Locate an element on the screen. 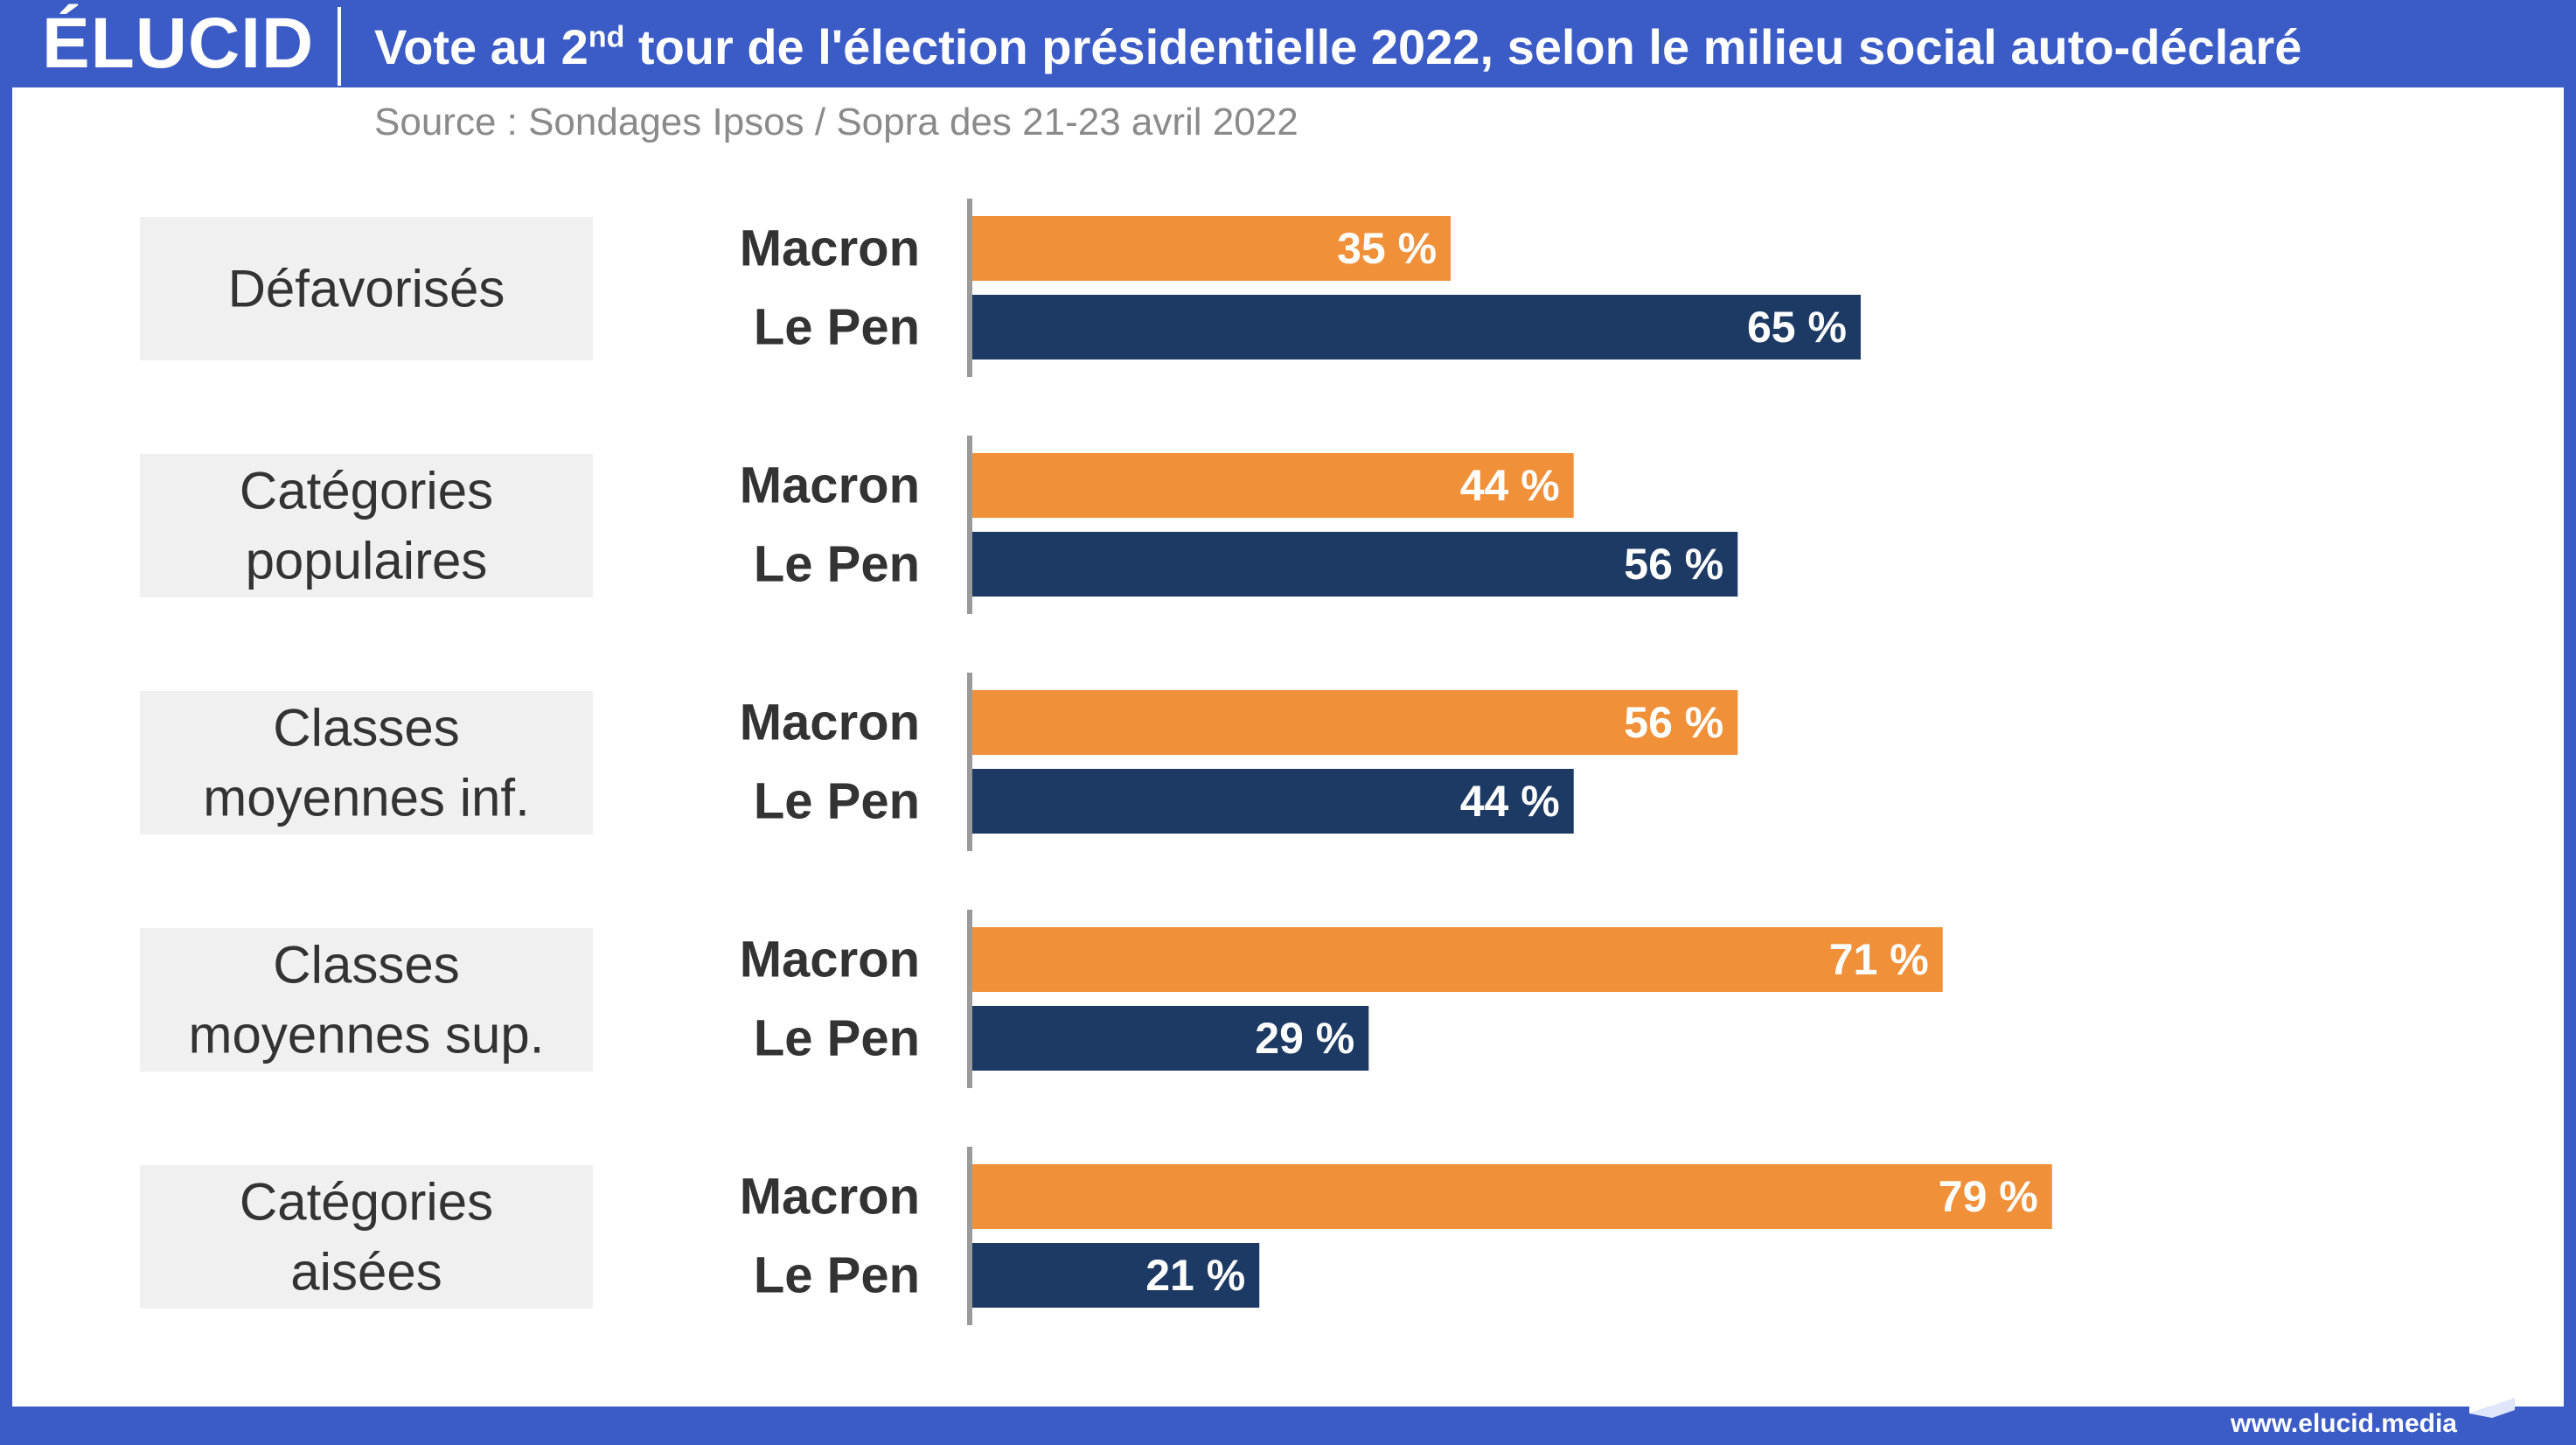 This screenshot has width=2576, height=1445. logo-text: ÉLUCID is located at coordinates (178, 43).